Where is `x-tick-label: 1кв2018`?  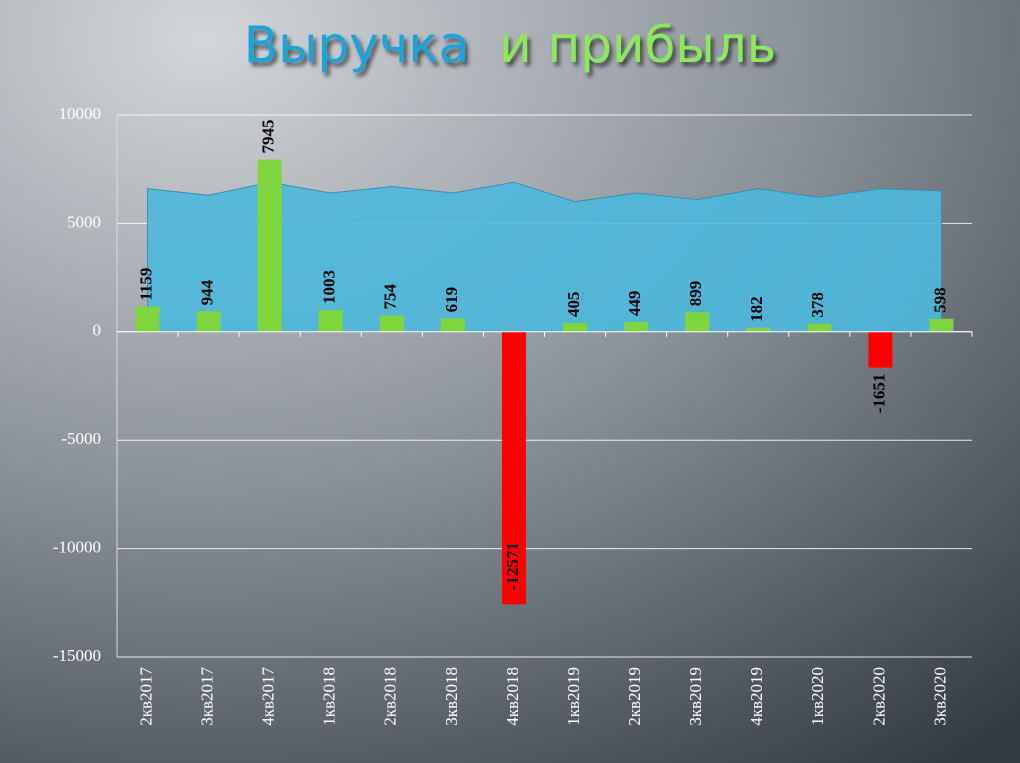
x-tick-label: 1кв2018 is located at coordinates (329, 696).